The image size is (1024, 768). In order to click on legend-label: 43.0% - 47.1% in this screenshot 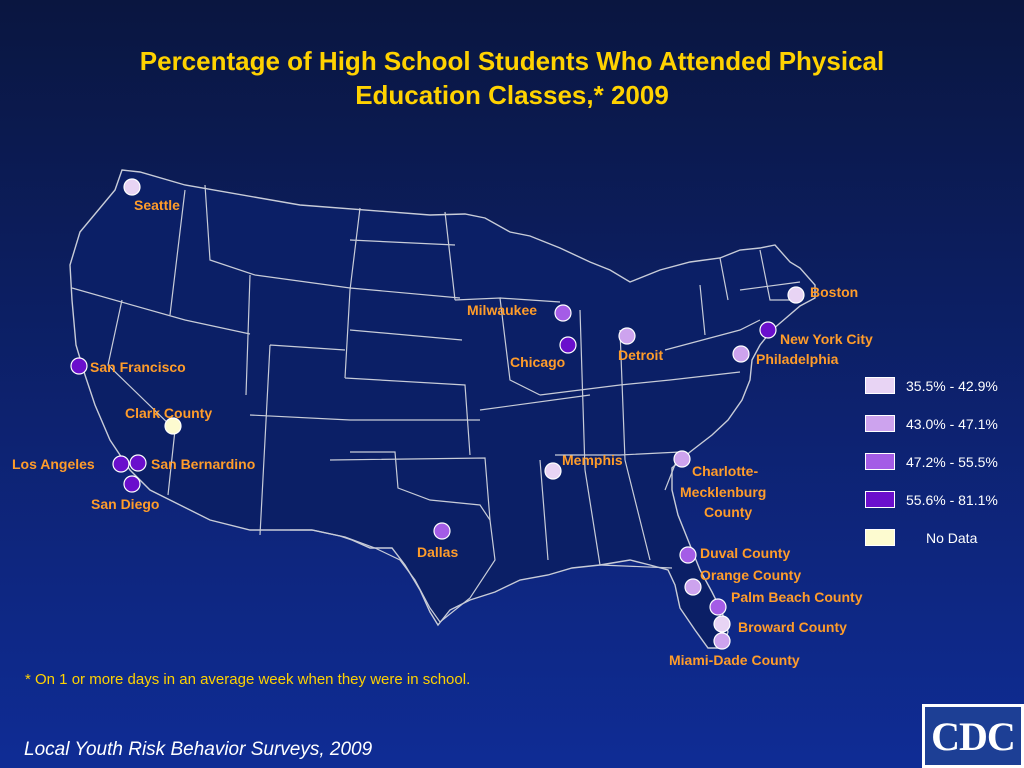, I will do `click(952, 423)`.